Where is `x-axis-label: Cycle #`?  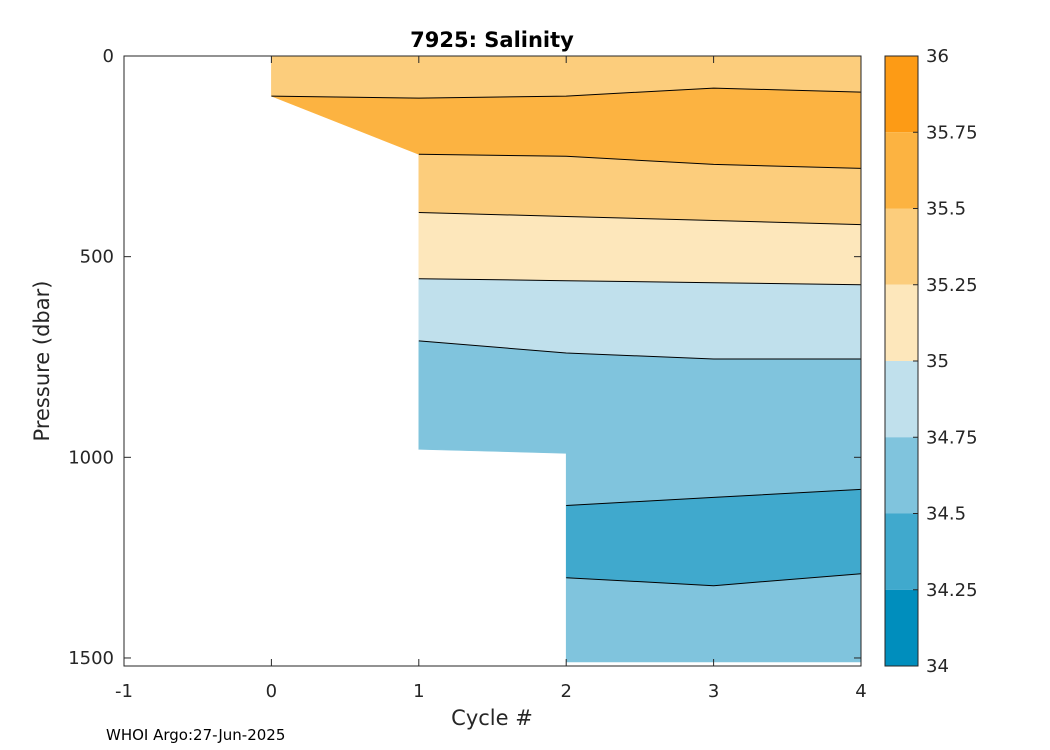 x-axis-label: Cycle # is located at coordinates (492, 718).